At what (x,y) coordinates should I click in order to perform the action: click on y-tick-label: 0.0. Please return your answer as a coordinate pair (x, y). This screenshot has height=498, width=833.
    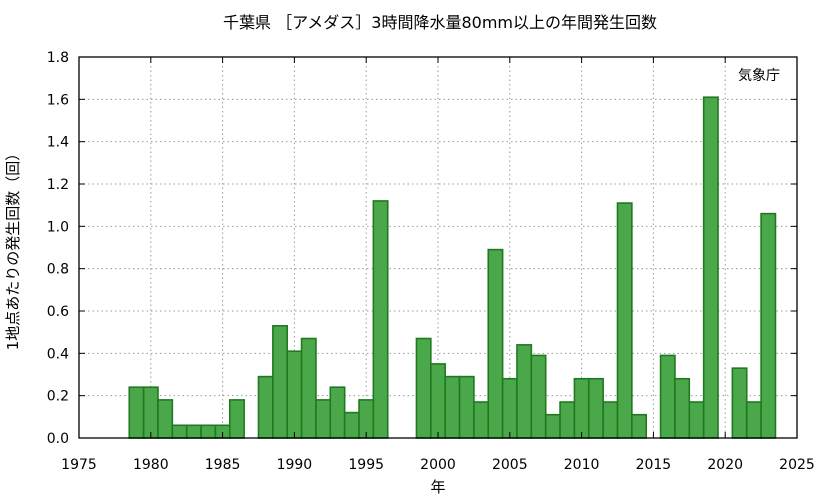
    Looking at the image, I should click on (58, 439).